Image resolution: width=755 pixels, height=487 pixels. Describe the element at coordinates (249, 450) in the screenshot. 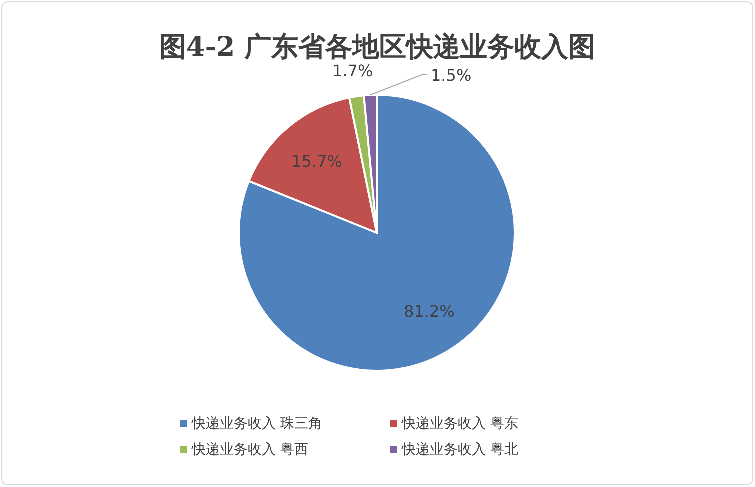

I see `legend-label: 快递业务收入 粤西` at that location.